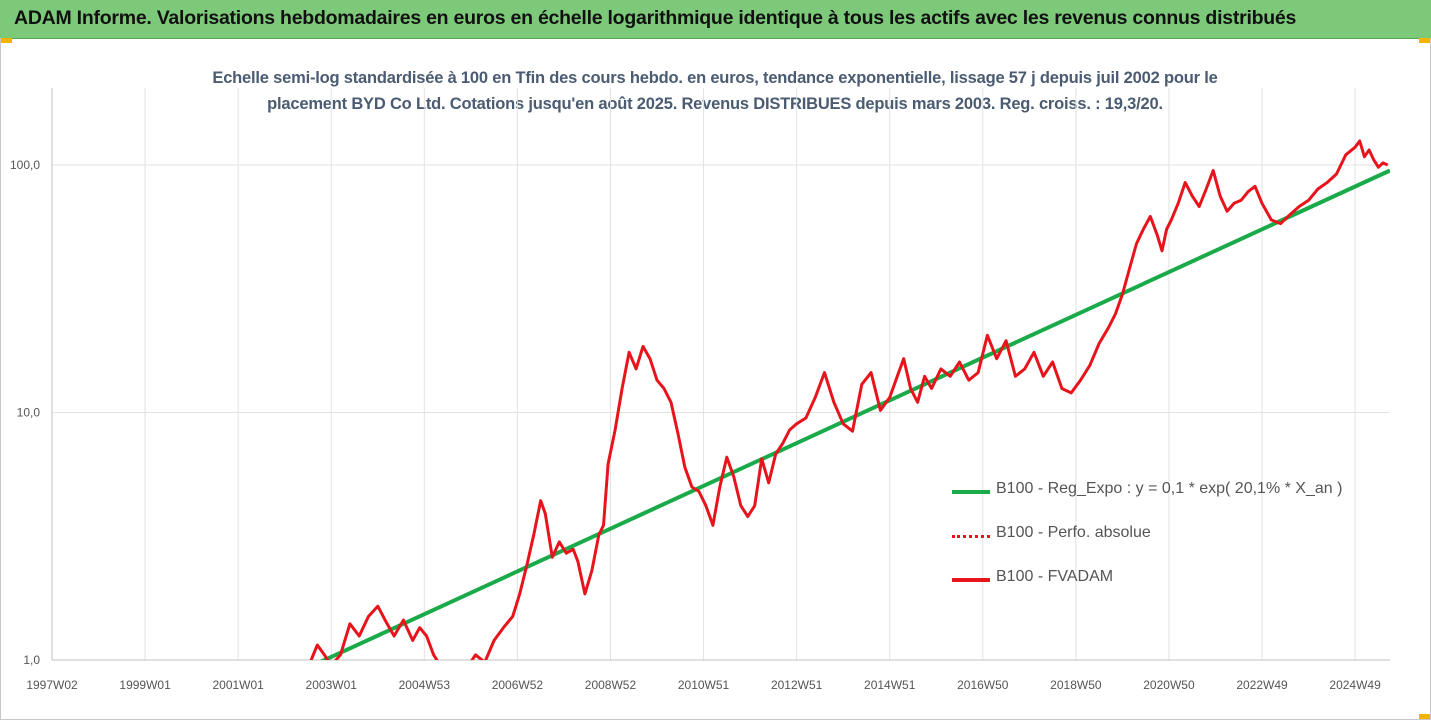 The image size is (1431, 721). What do you see at coordinates (611, 685) in the screenshot?
I see `x-tick-label-6: 2008W52` at bounding box center [611, 685].